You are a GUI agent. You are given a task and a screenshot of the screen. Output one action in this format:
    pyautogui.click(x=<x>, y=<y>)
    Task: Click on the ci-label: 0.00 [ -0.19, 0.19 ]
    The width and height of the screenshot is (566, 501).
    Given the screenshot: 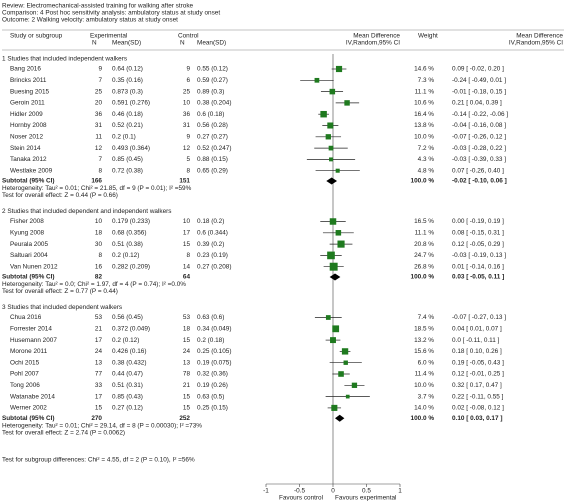 What is the action you would take?
    pyautogui.click(x=478, y=221)
    